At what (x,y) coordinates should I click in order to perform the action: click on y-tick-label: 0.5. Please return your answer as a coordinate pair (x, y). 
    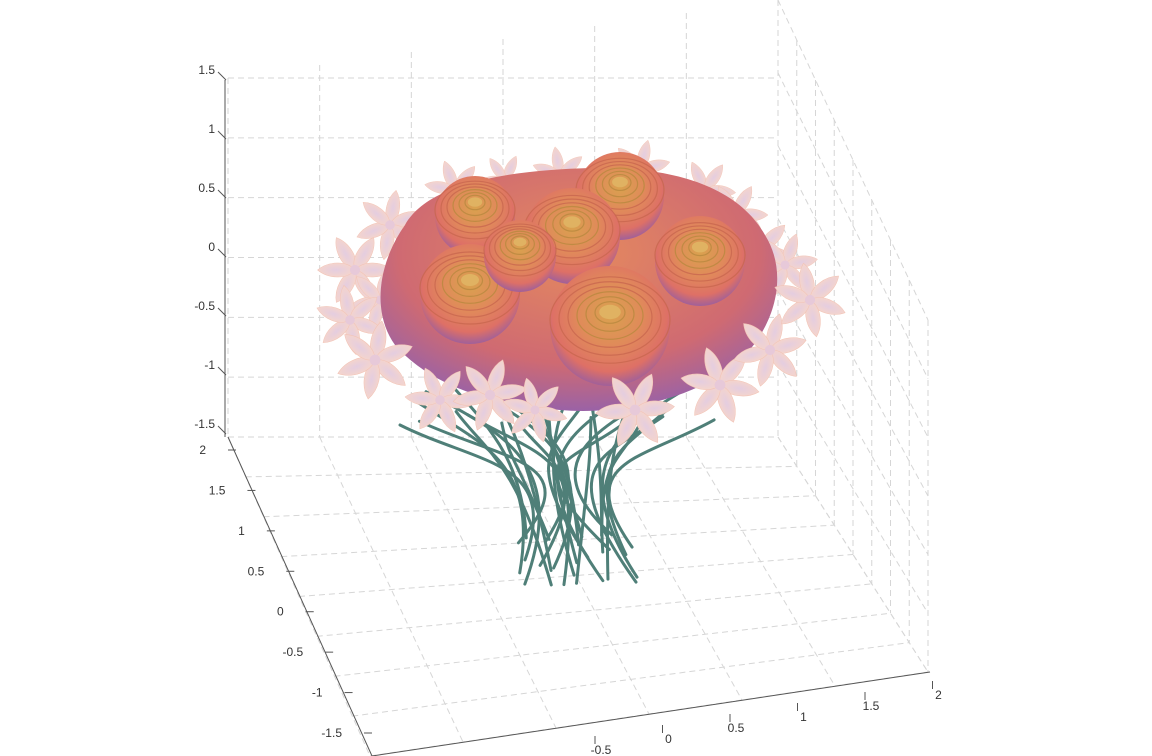
    Looking at the image, I should click on (256, 571).